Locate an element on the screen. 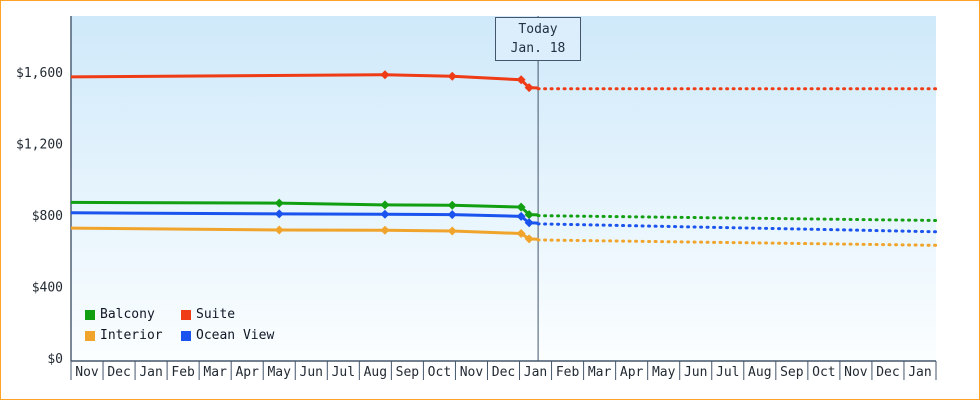 The height and width of the screenshot is (400, 980). series-balcony-forecast-line is located at coordinates (737, 218).